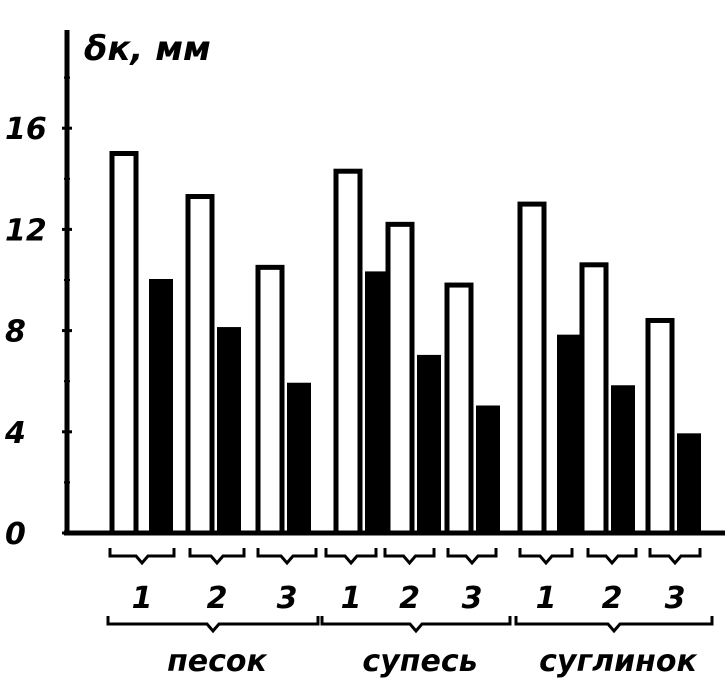  I want to click on y-ticks: 0 4 8 12 16, so click(38, 314).